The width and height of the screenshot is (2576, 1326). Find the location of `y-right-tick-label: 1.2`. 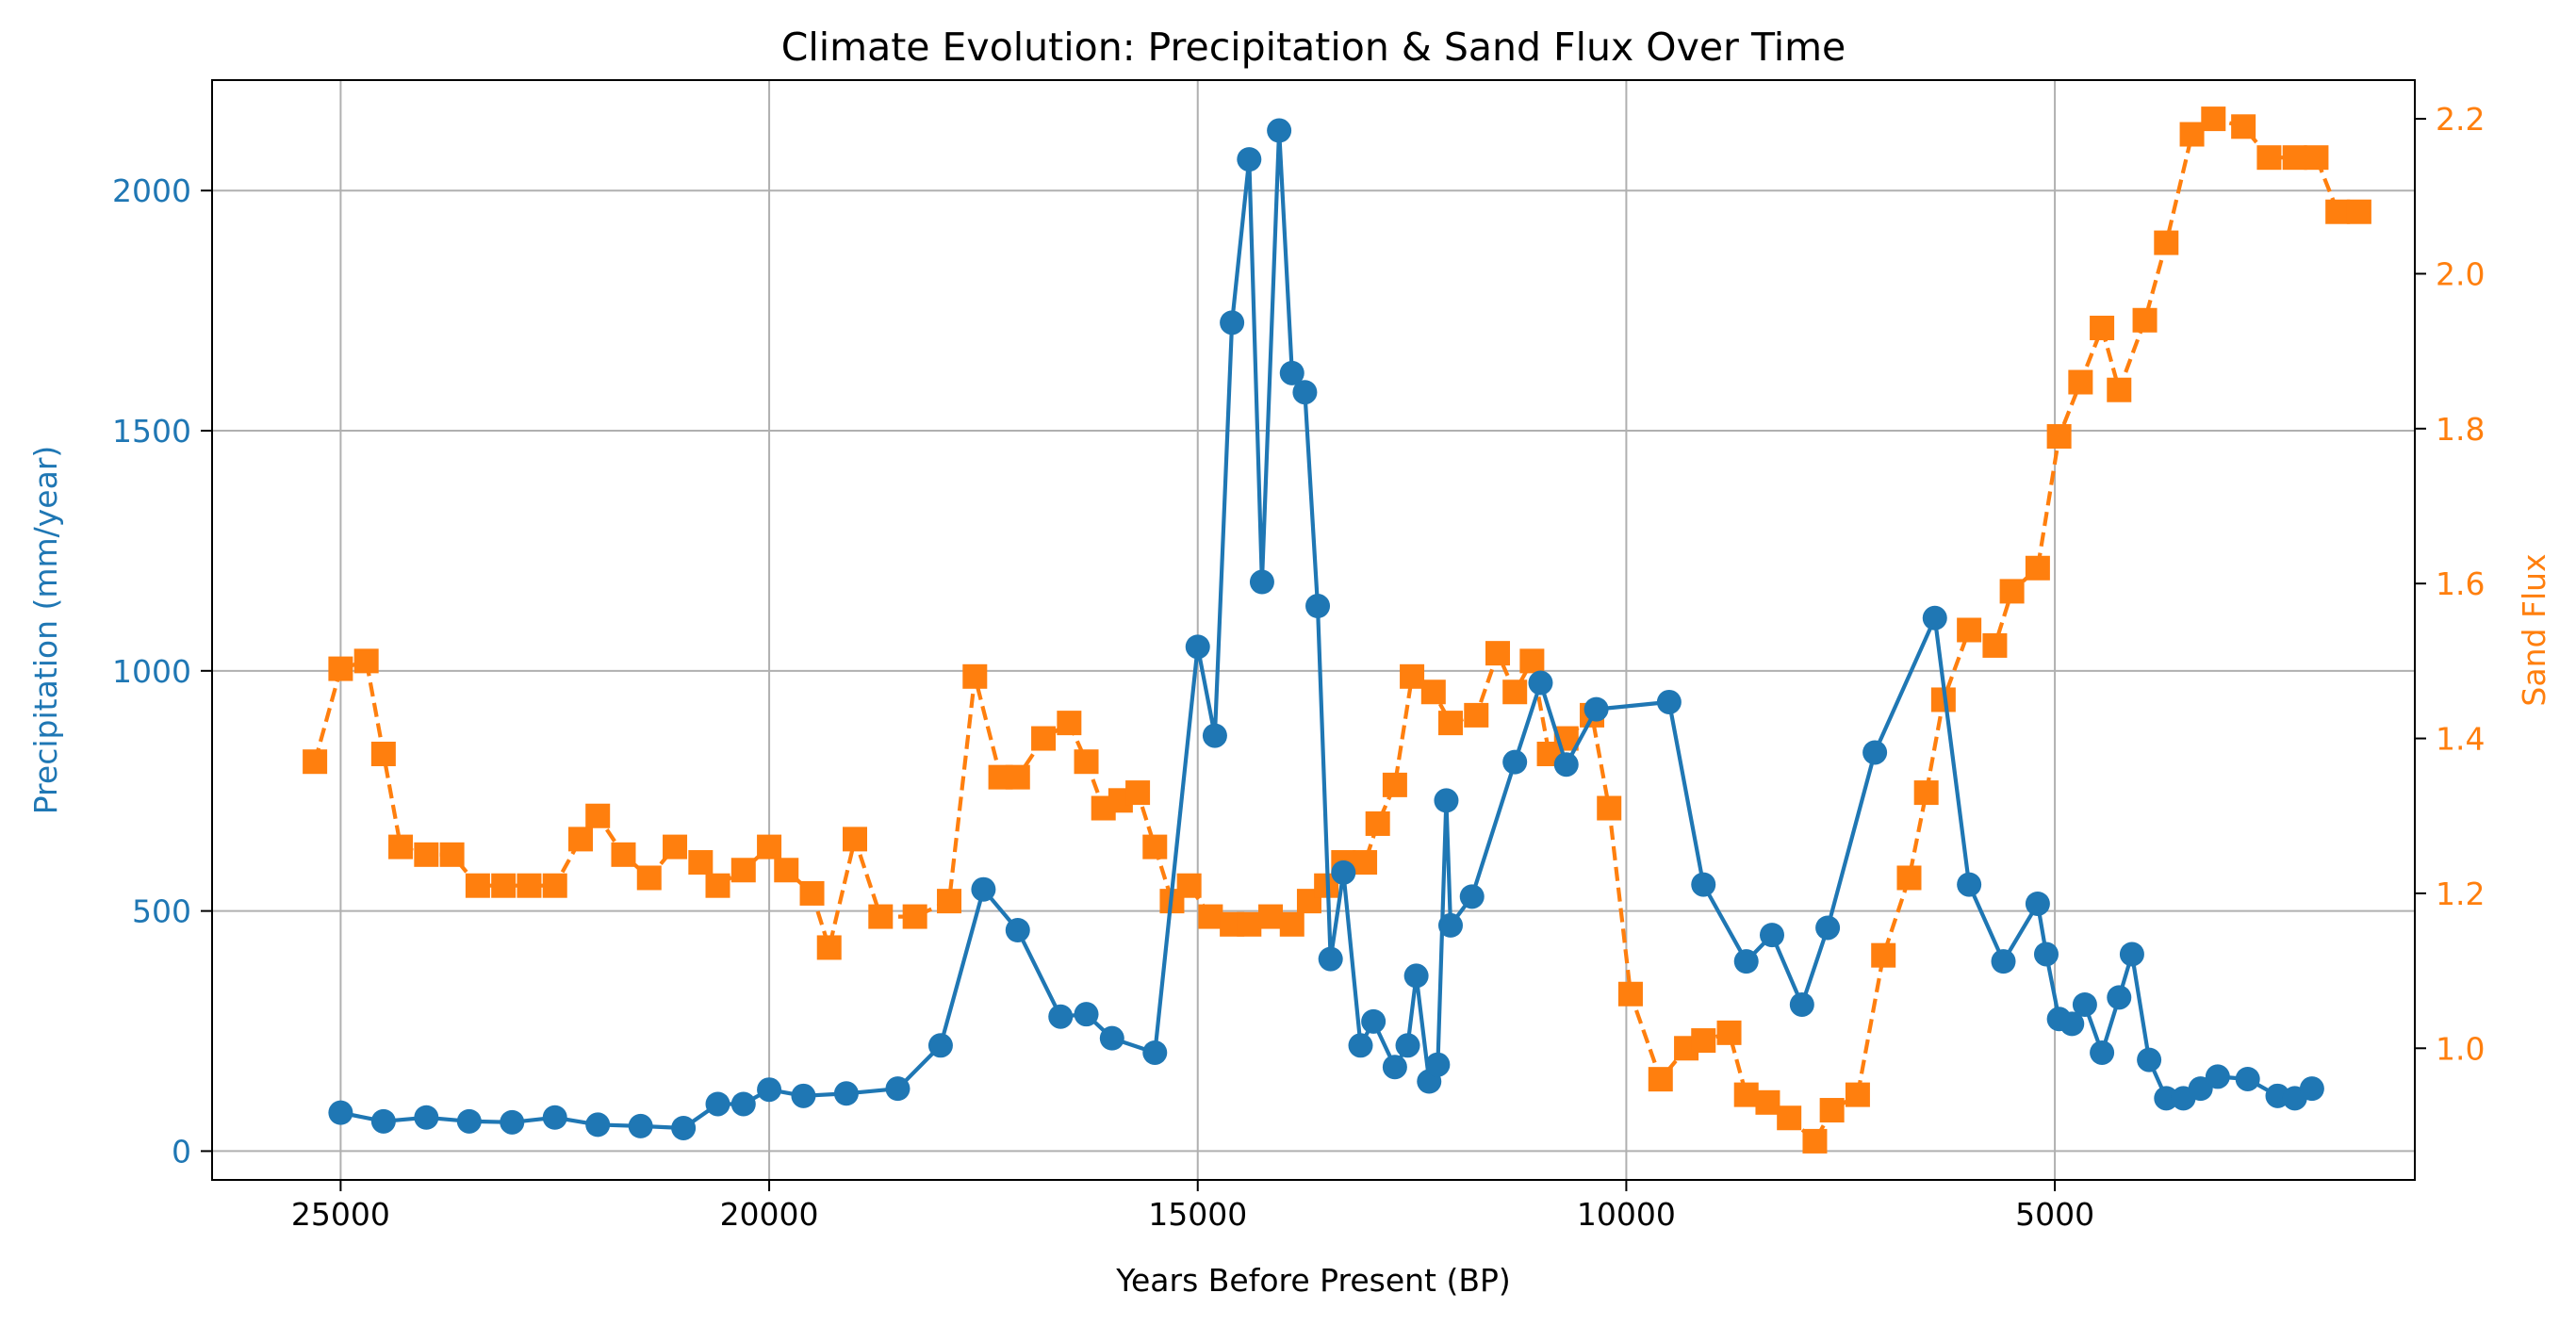

y-right-tick-label: 1.2 is located at coordinates (2460, 894).